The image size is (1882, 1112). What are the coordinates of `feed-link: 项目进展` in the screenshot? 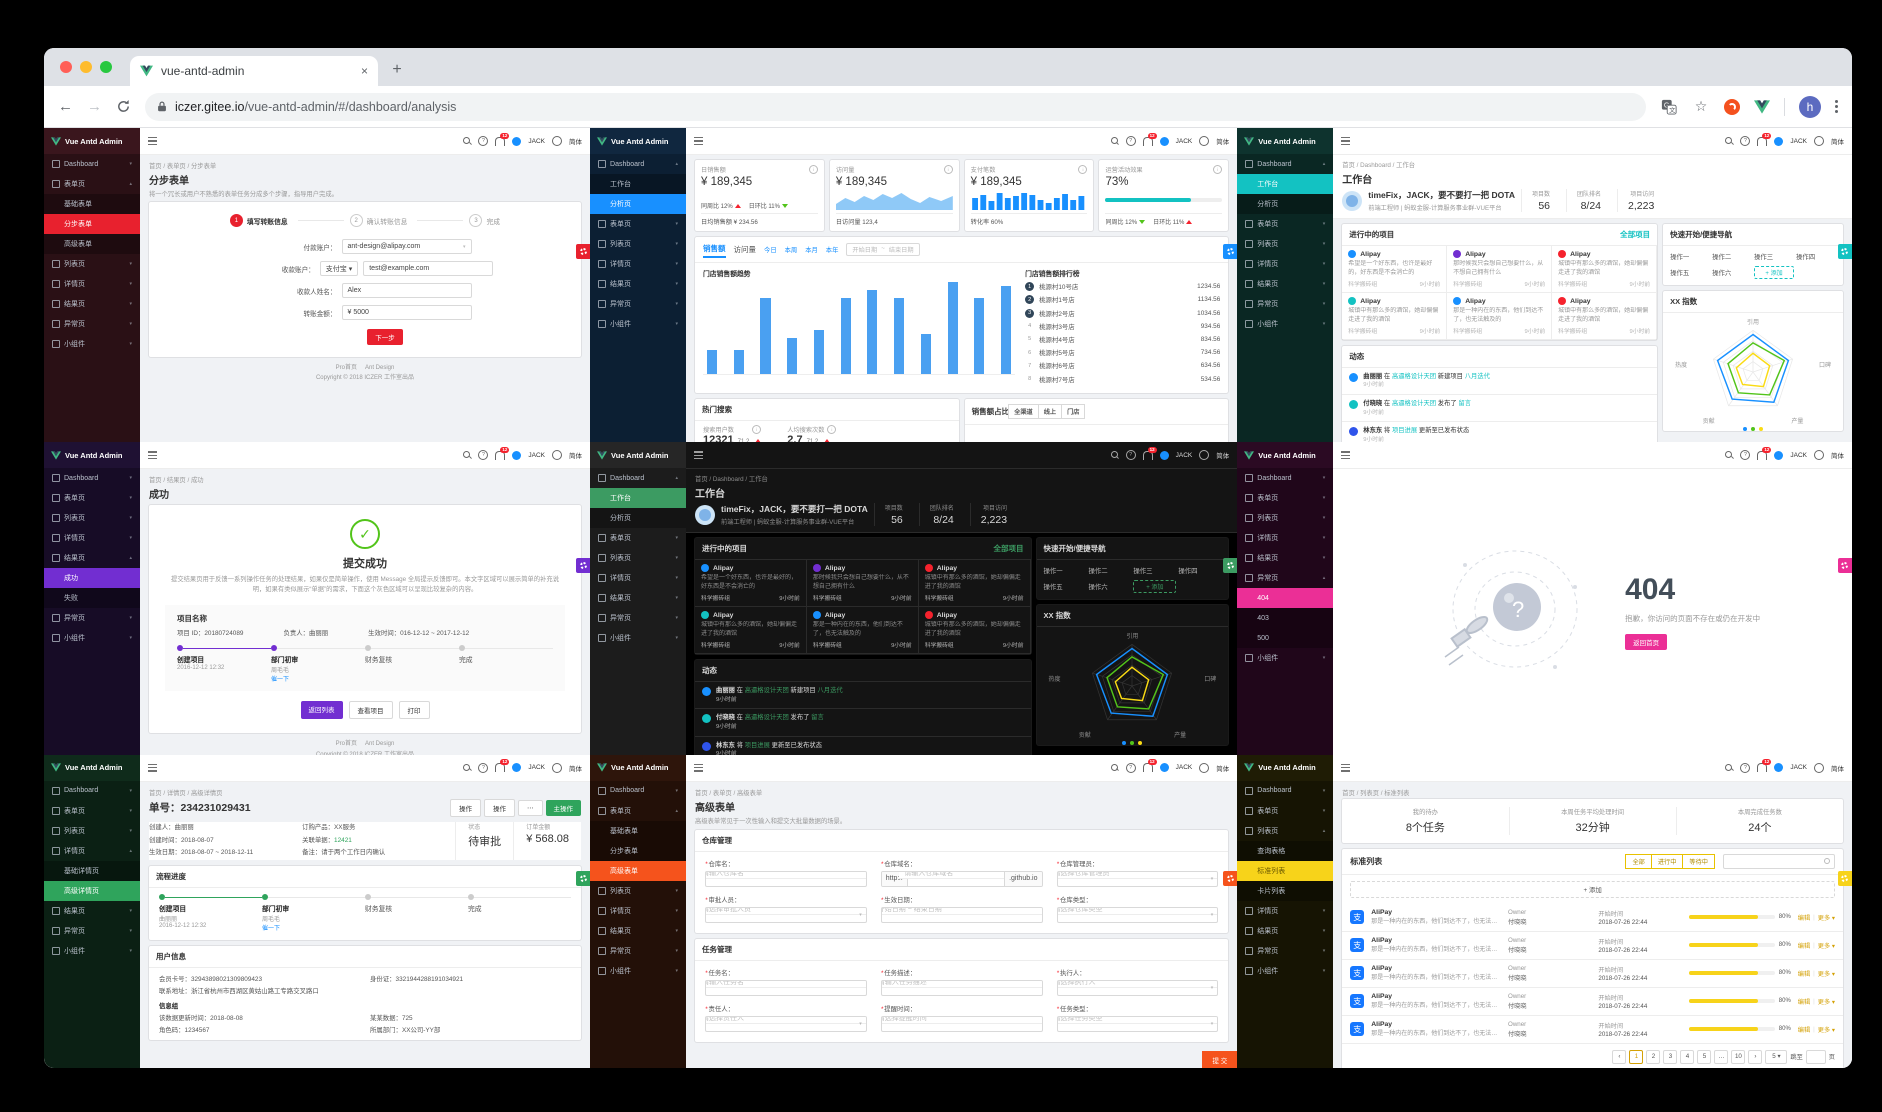 It's located at (757, 745).